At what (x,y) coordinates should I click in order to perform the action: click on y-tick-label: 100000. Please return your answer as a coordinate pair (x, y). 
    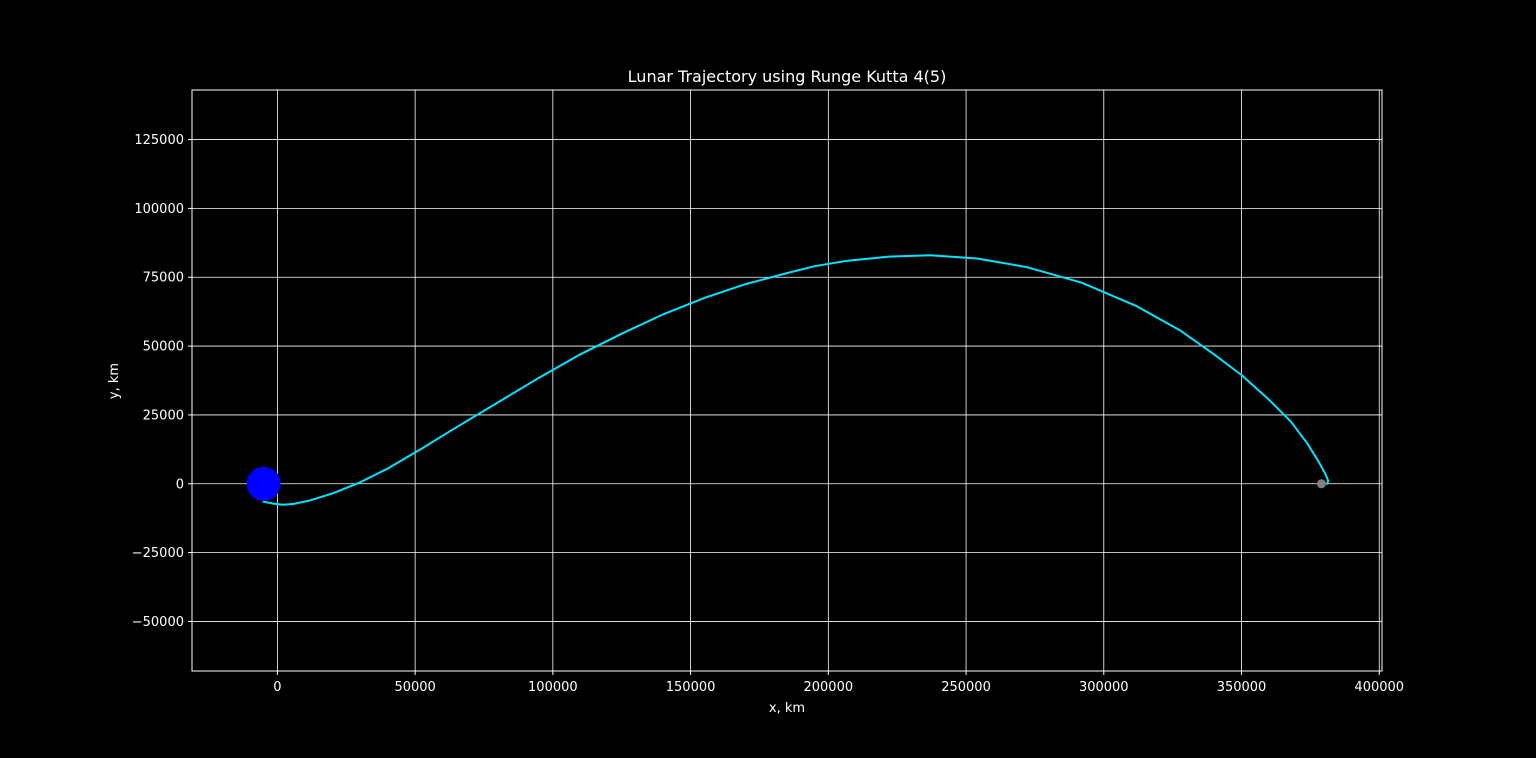
    Looking at the image, I should click on (159, 209).